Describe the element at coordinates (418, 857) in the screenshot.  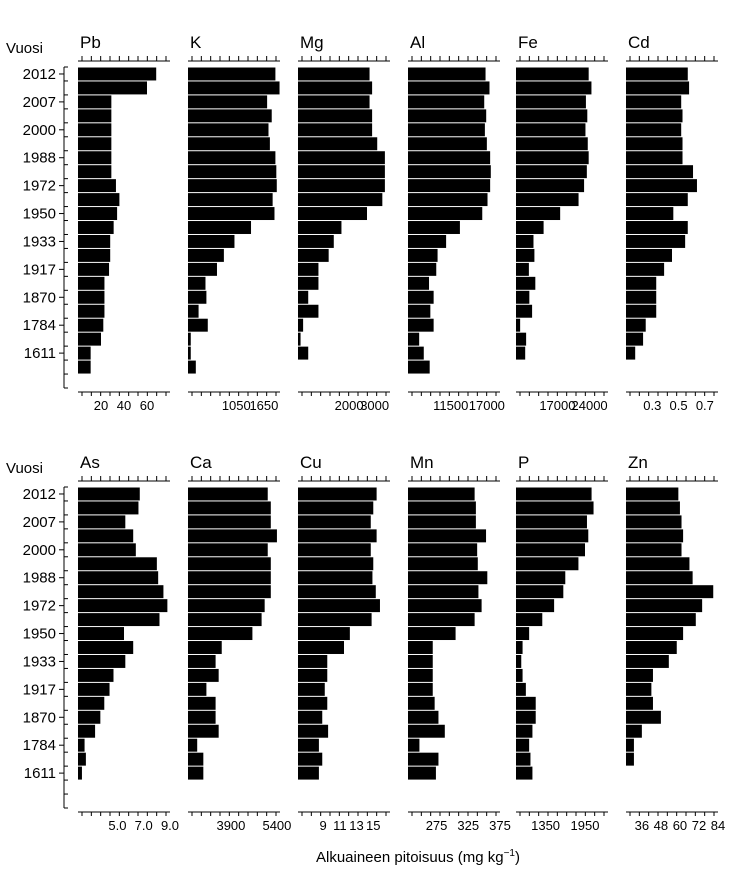
I see `x-axis-title: Alkuaineen pitoisuus (mg kg−1)` at that location.